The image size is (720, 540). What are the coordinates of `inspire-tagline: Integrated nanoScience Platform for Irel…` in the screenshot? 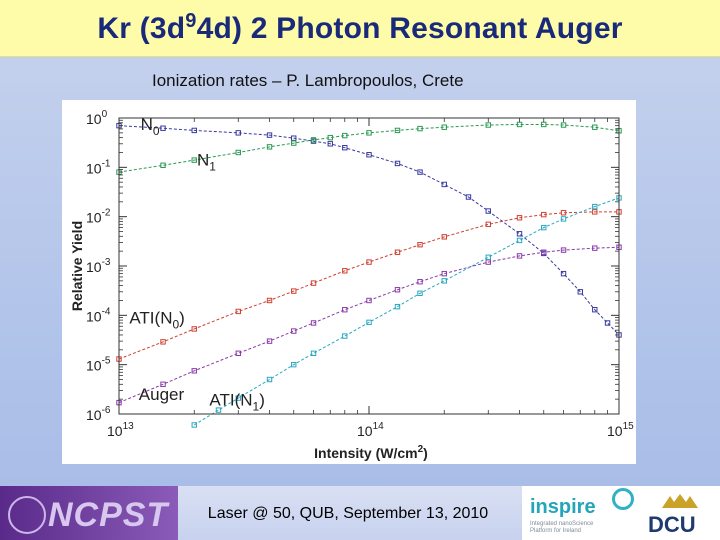 It's located at (562, 527).